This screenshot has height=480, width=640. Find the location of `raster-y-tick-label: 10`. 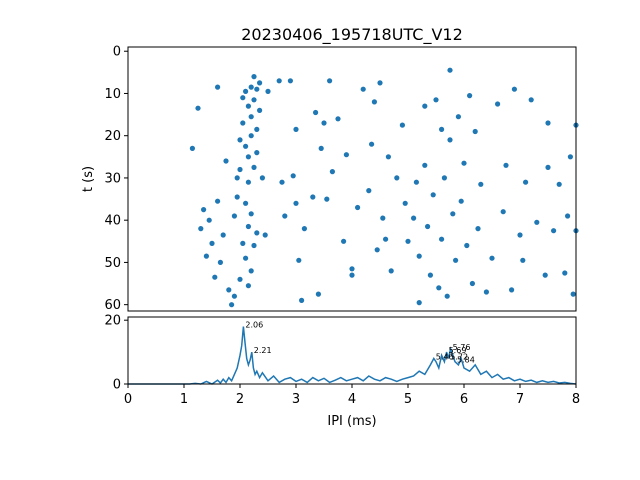

raster-y-tick-label: 10 is located at coordinates (112, 94).